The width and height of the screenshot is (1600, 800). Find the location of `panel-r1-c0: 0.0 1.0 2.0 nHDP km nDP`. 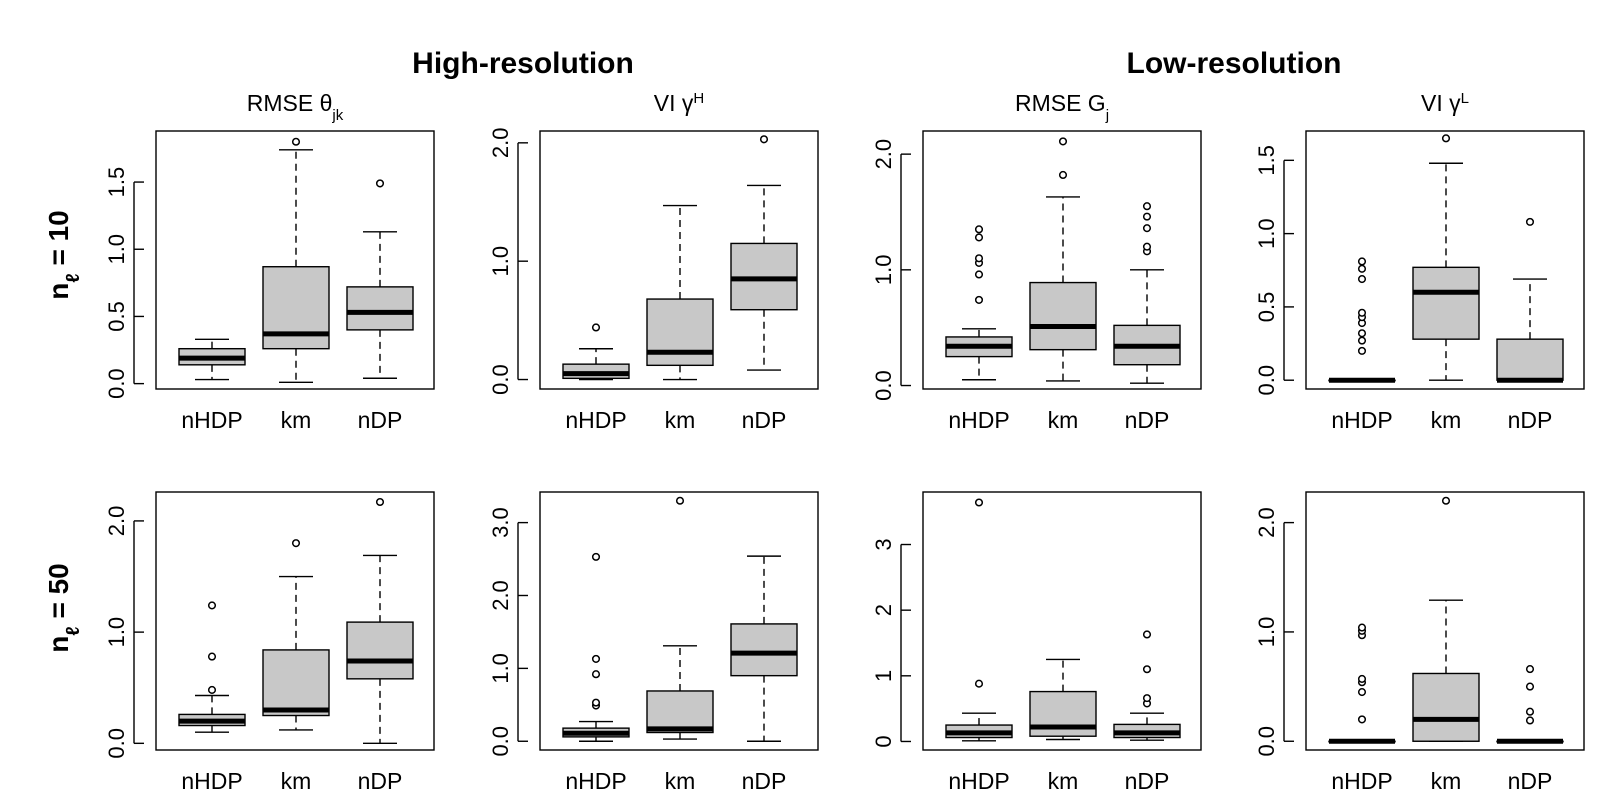

panel-r1-c0: 0.0 1.0 2.0 nHDP km nDP is located at coordinates (269, 642).